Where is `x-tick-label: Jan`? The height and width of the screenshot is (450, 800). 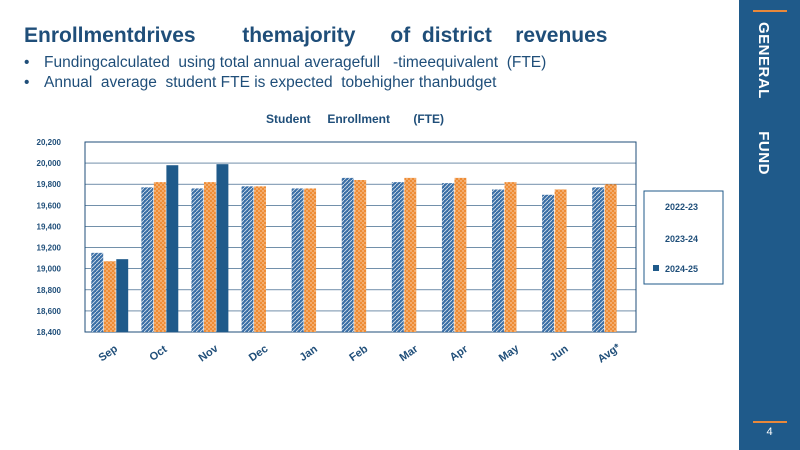 x-tick-label: Jan is located at coordinates (308, 353).